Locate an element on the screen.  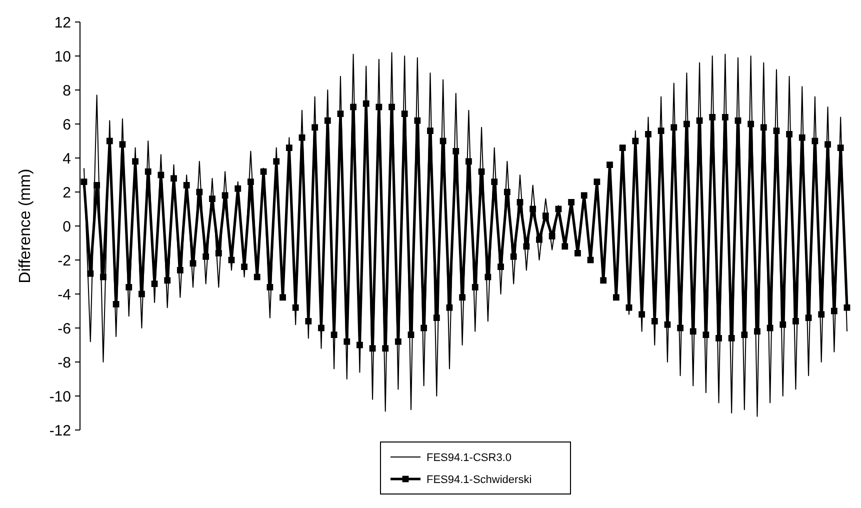
y-tick-label: 8 is located at coordinates (66, 91).